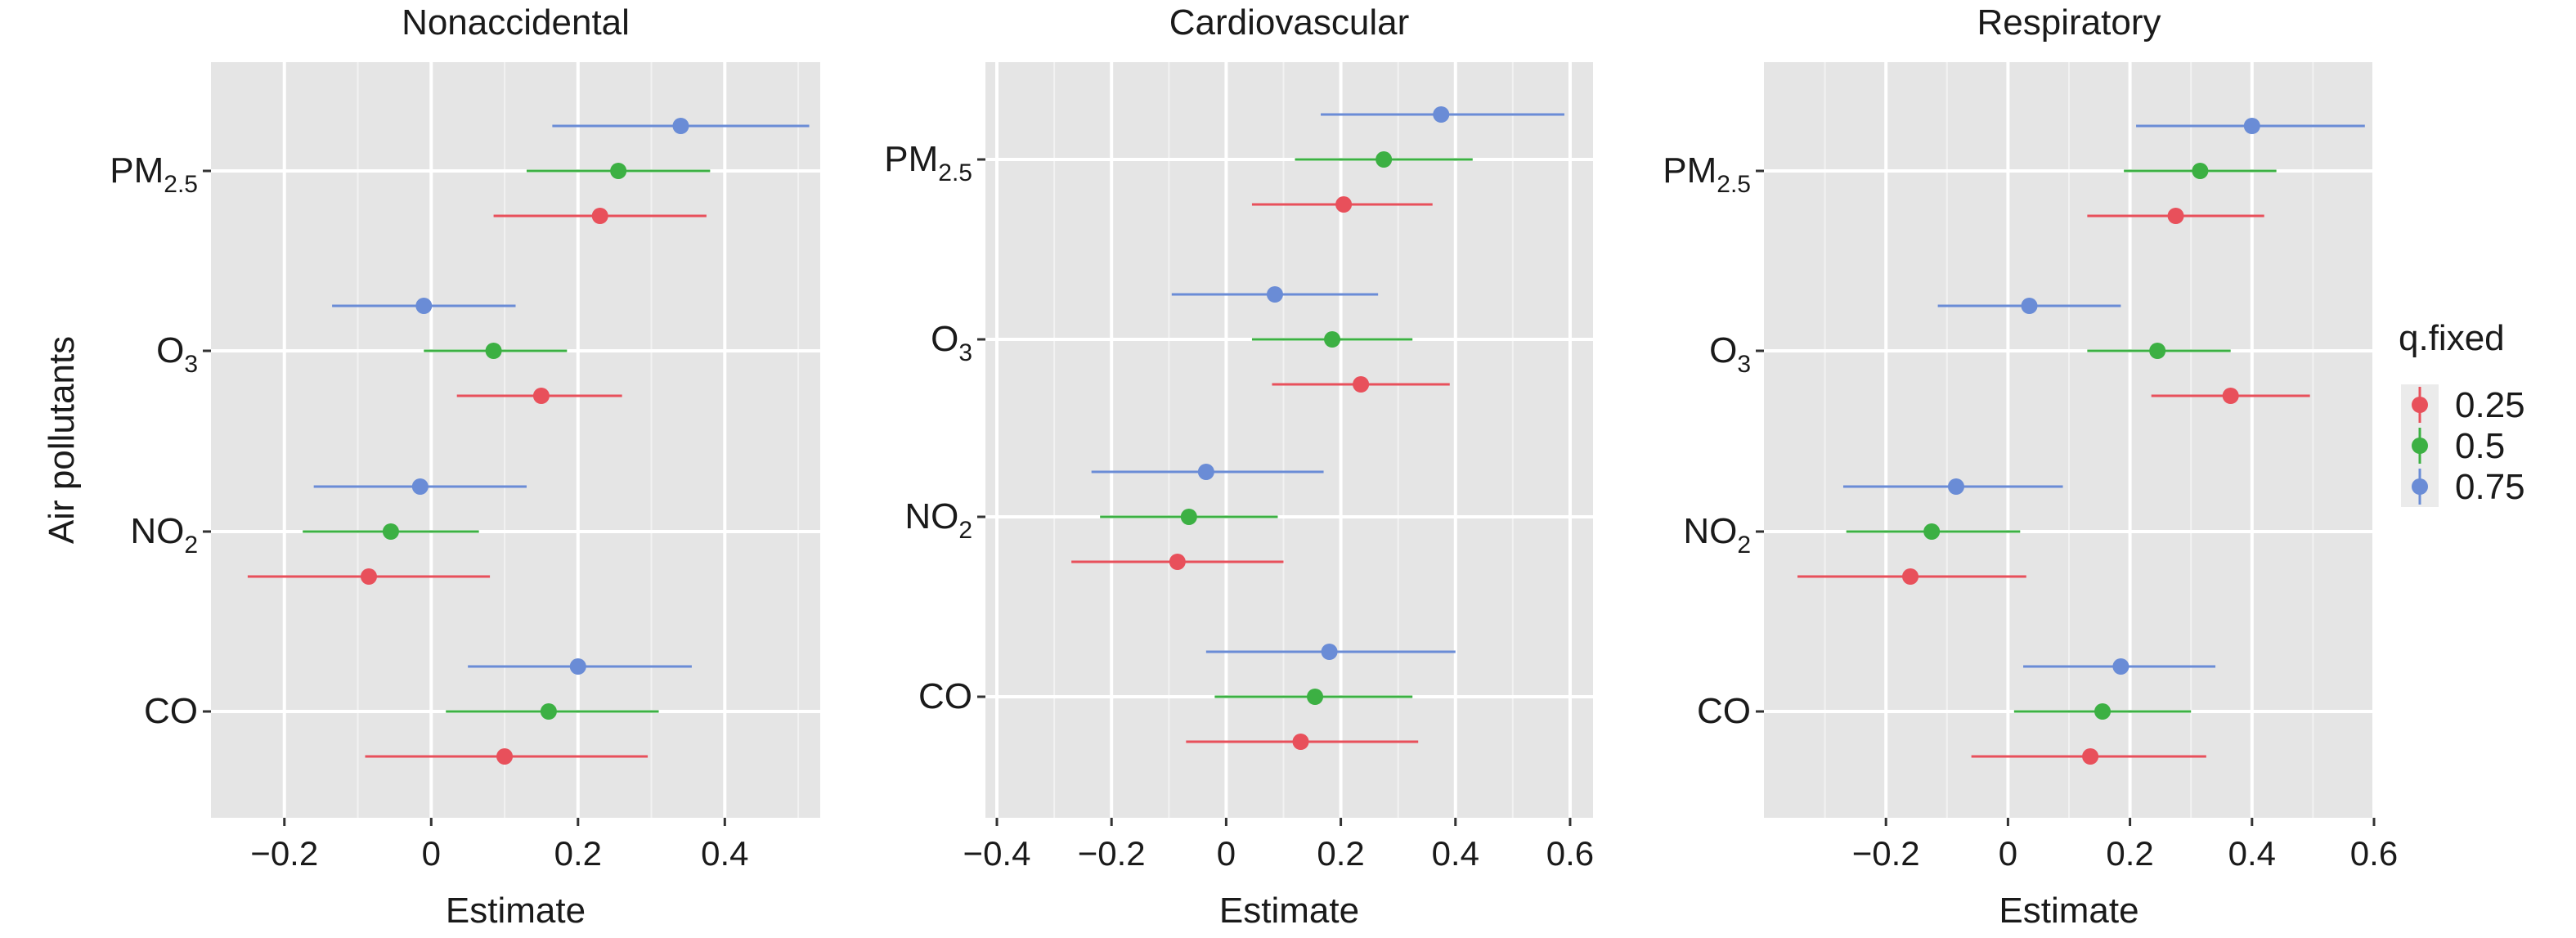 The image size is (2576, 938). I want to click on legend-label: 0.75, so click(2490, 487).